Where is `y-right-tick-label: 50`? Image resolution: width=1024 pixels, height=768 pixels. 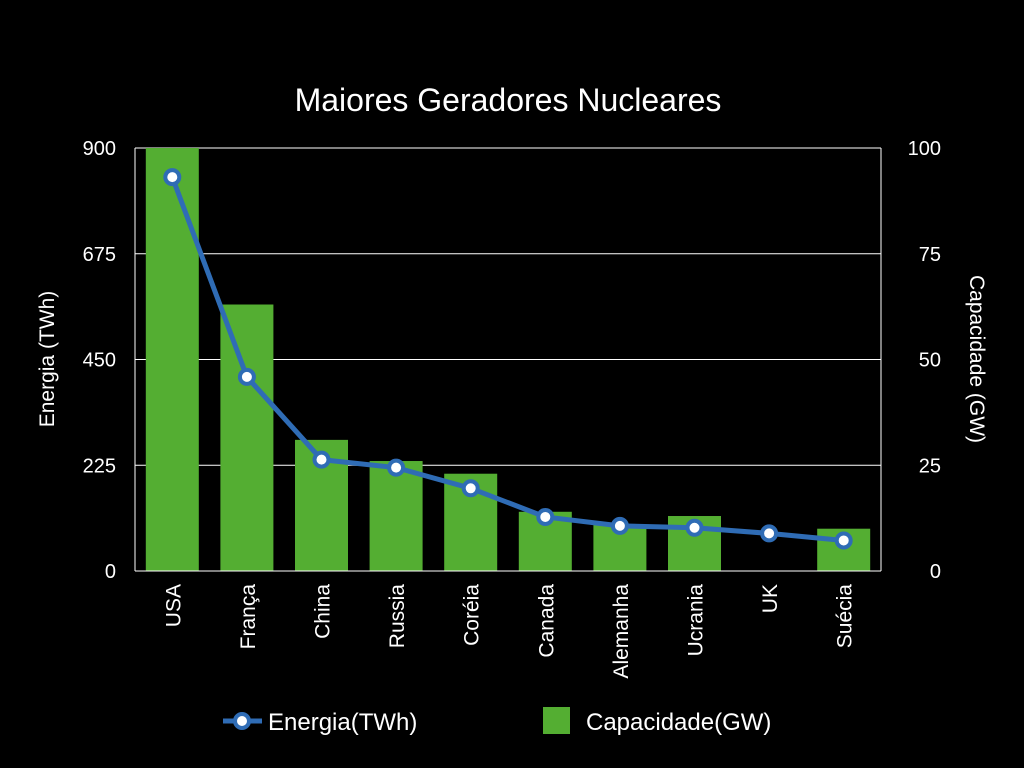
y-right-tick-label: 50 is located at coordinates (930, 361).